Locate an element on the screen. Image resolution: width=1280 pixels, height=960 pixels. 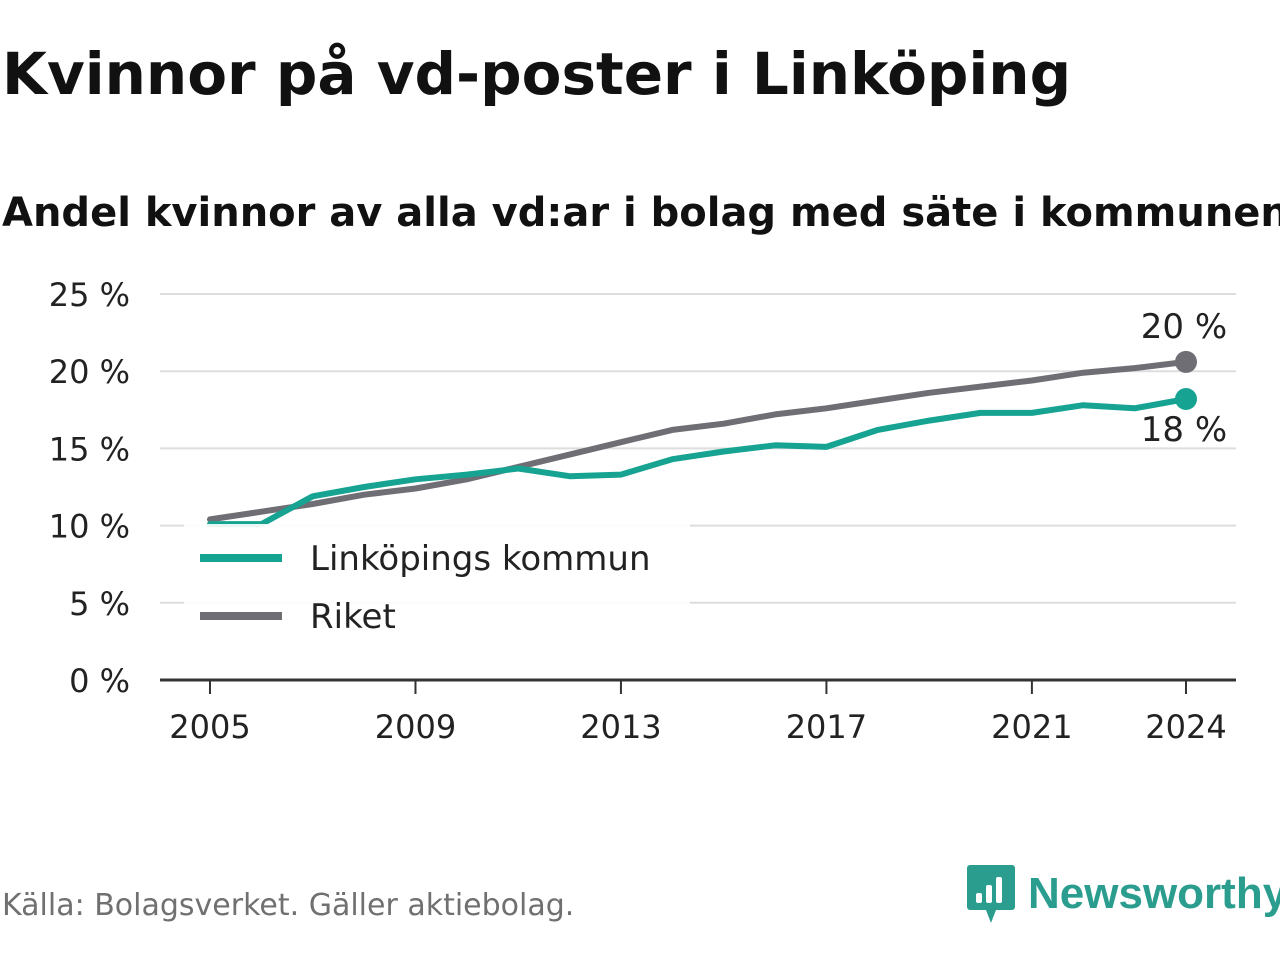
series-line-riket is located at coordinates (698, 440).